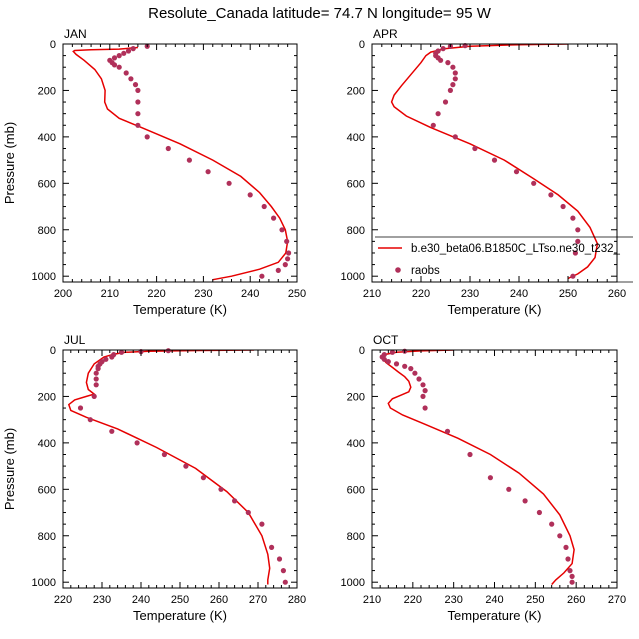 The width and height of the screenshot is (639, 639). I want to click on panel-label: JUL, so click(75, 340).